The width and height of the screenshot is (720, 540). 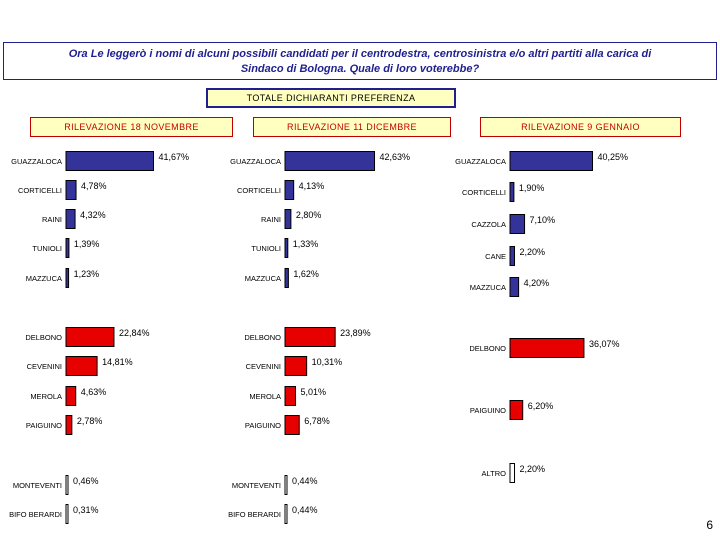 What do you see at coordinates (134, 333) in the screenshot?
I see `value-label: 22,84%` at bounding box center [134, 333].